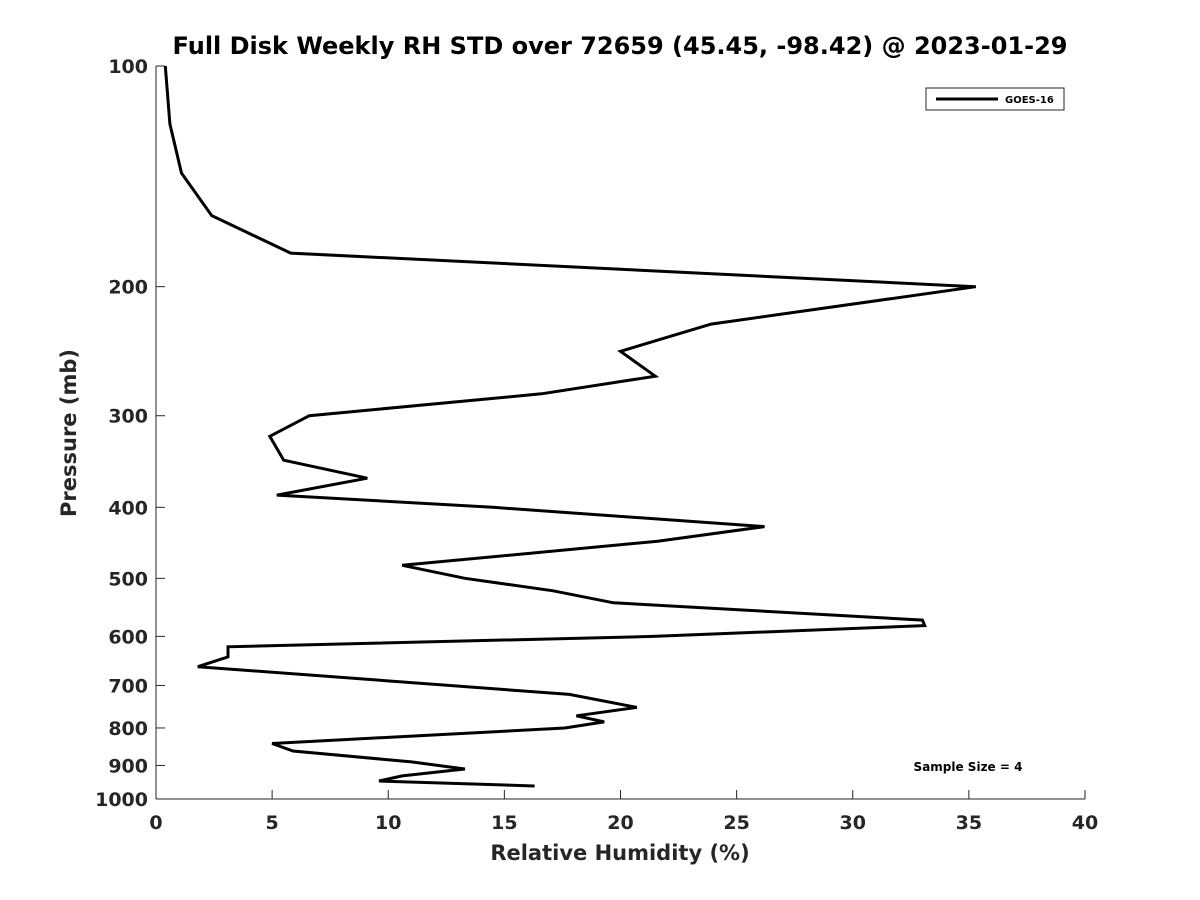 This screenshot has width=1200, height=900. What do you see at coordinates (995, 99) in the screenshot?
I see `legend: GOES-16` at bounding box center [995, 99].